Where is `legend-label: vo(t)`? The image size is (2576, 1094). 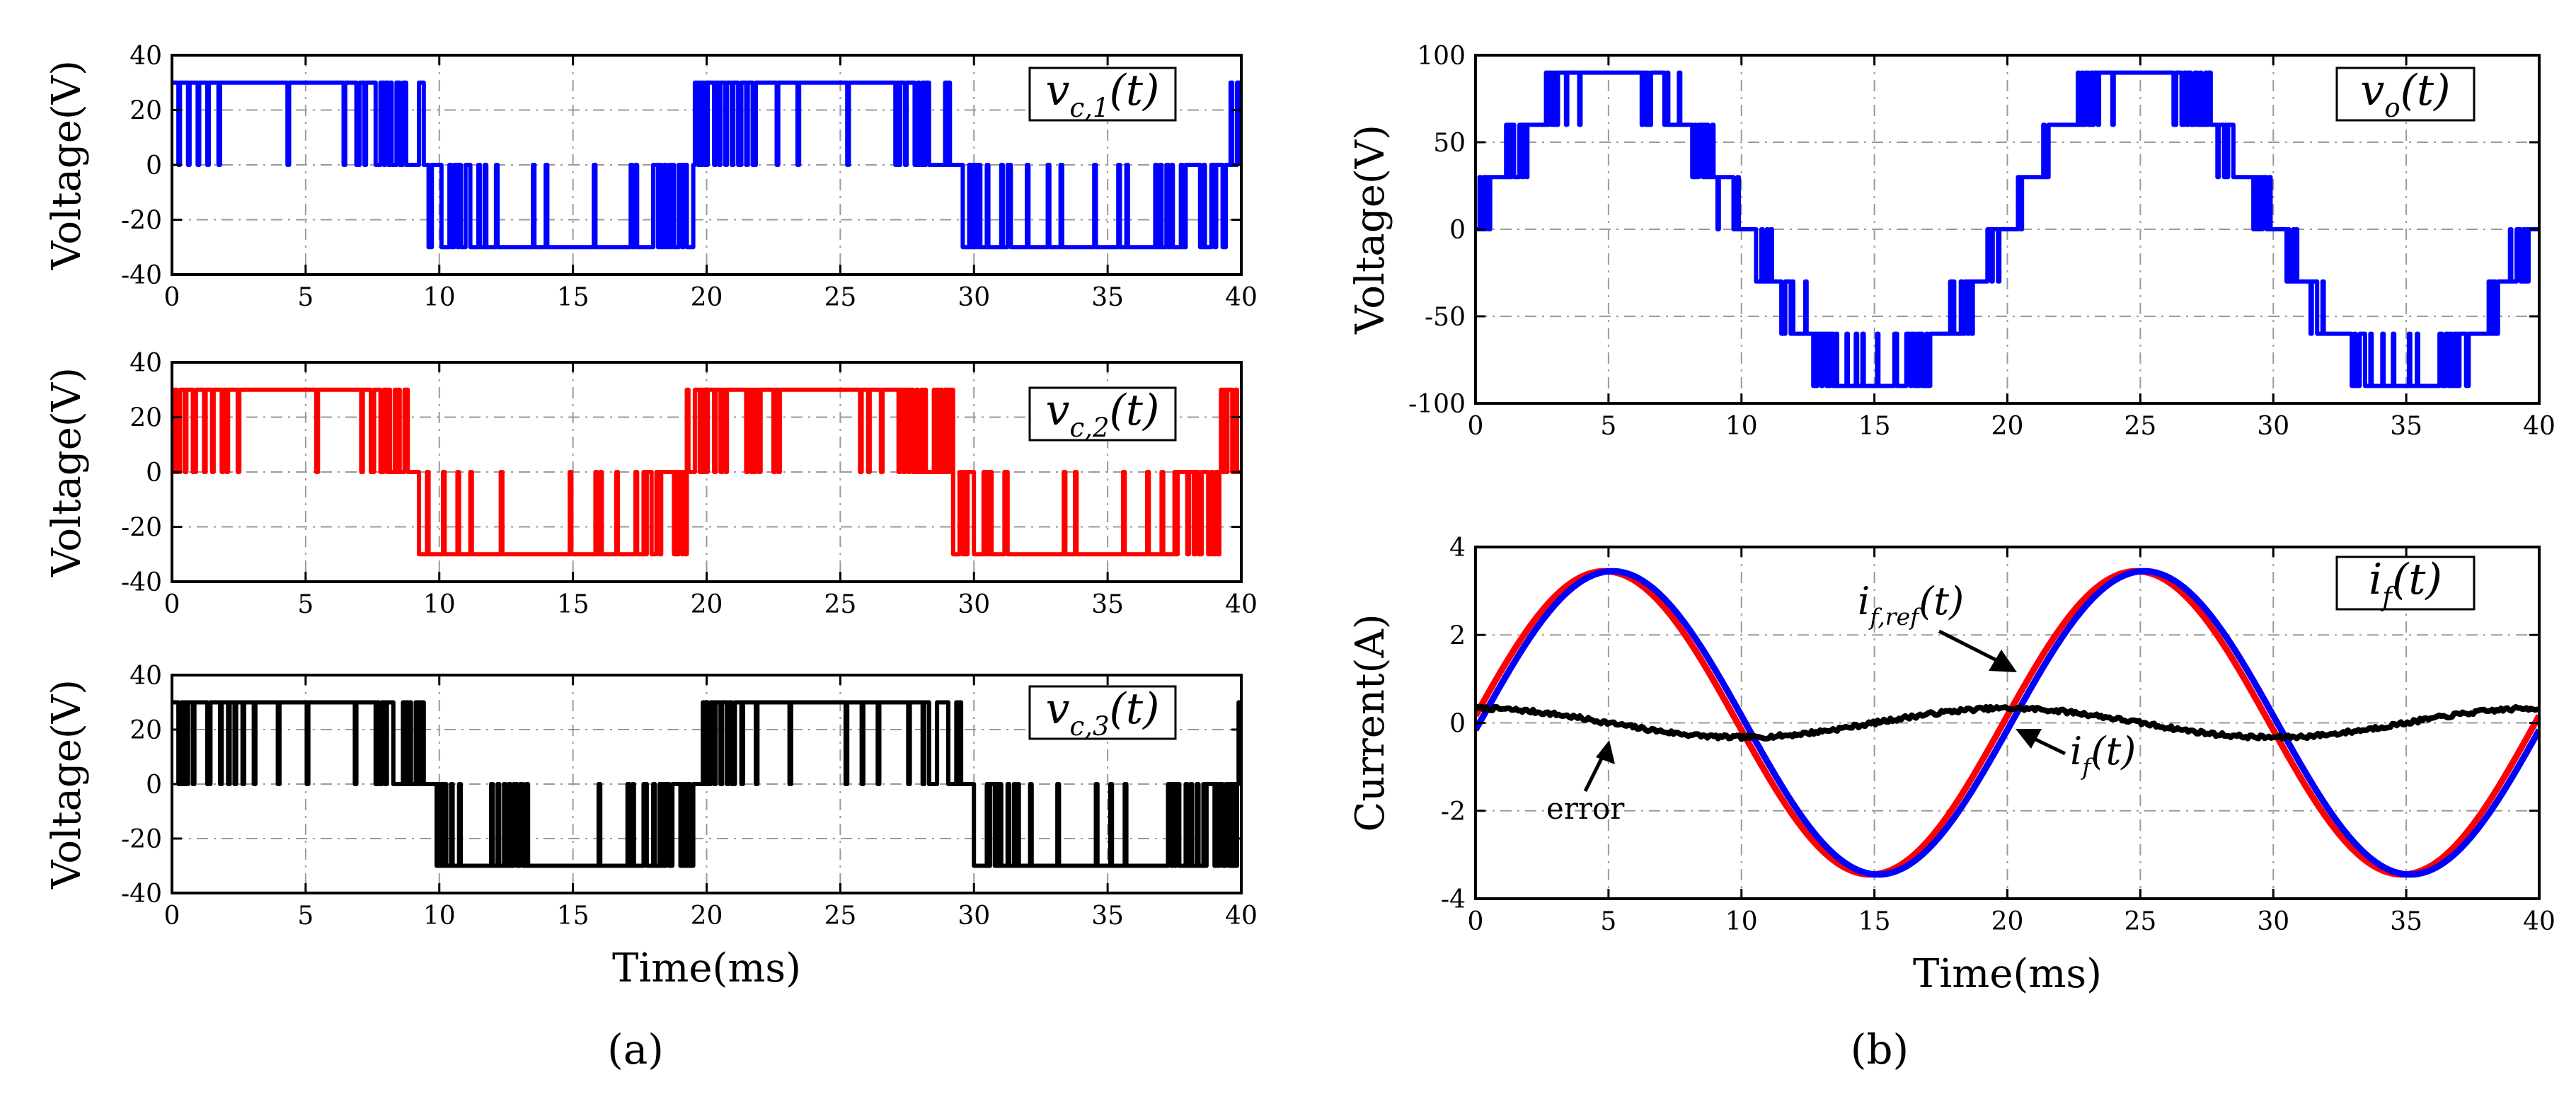 legend-label: vo(t) is located at coordinates (2405, 94).